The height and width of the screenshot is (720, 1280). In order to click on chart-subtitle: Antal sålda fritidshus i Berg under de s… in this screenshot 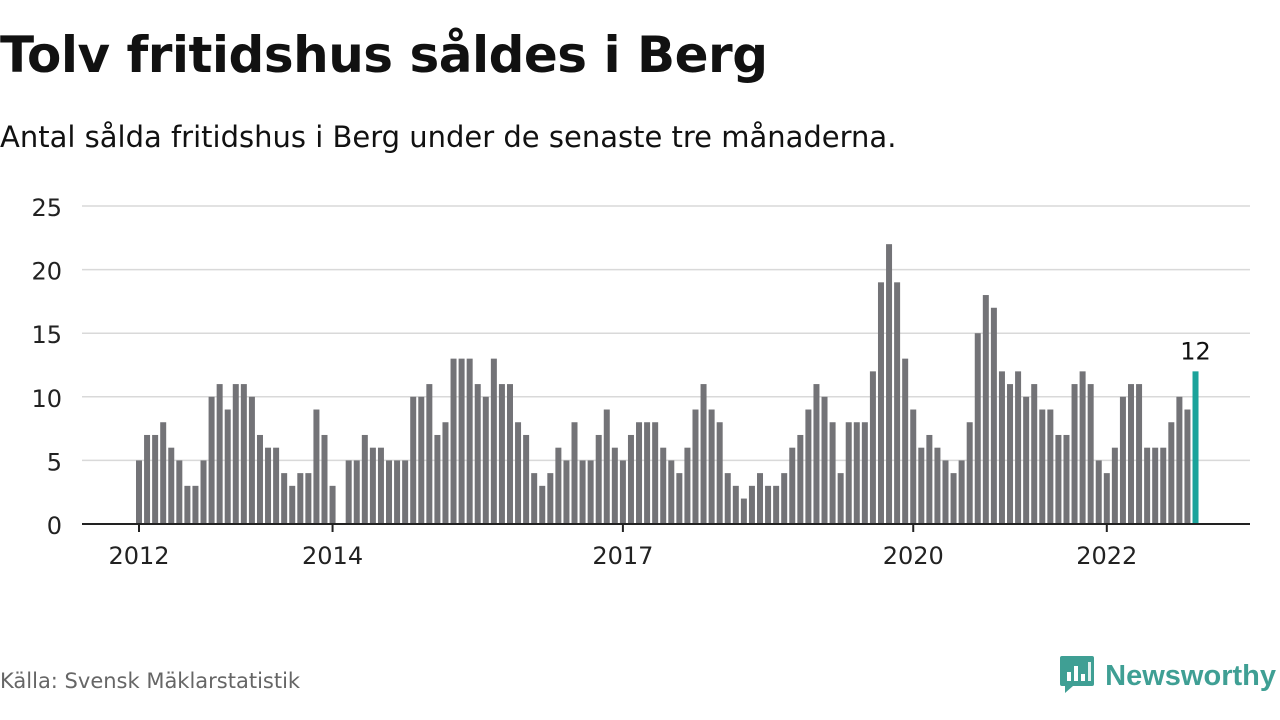, I will do `click(448, 137)`.